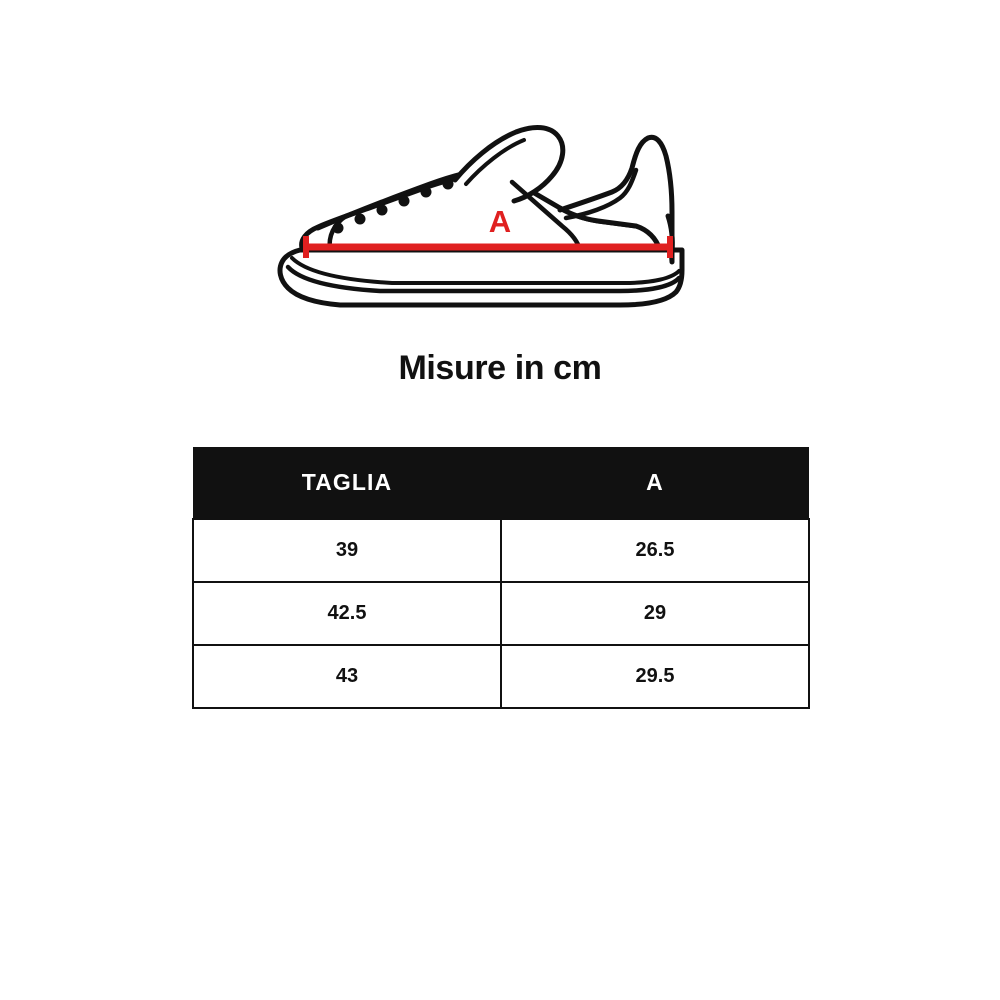 The image size is (1000, 1000). Describe the element at coordinates (546, 216) in the screenshot. I see `quarter-panel-seam` at that location.